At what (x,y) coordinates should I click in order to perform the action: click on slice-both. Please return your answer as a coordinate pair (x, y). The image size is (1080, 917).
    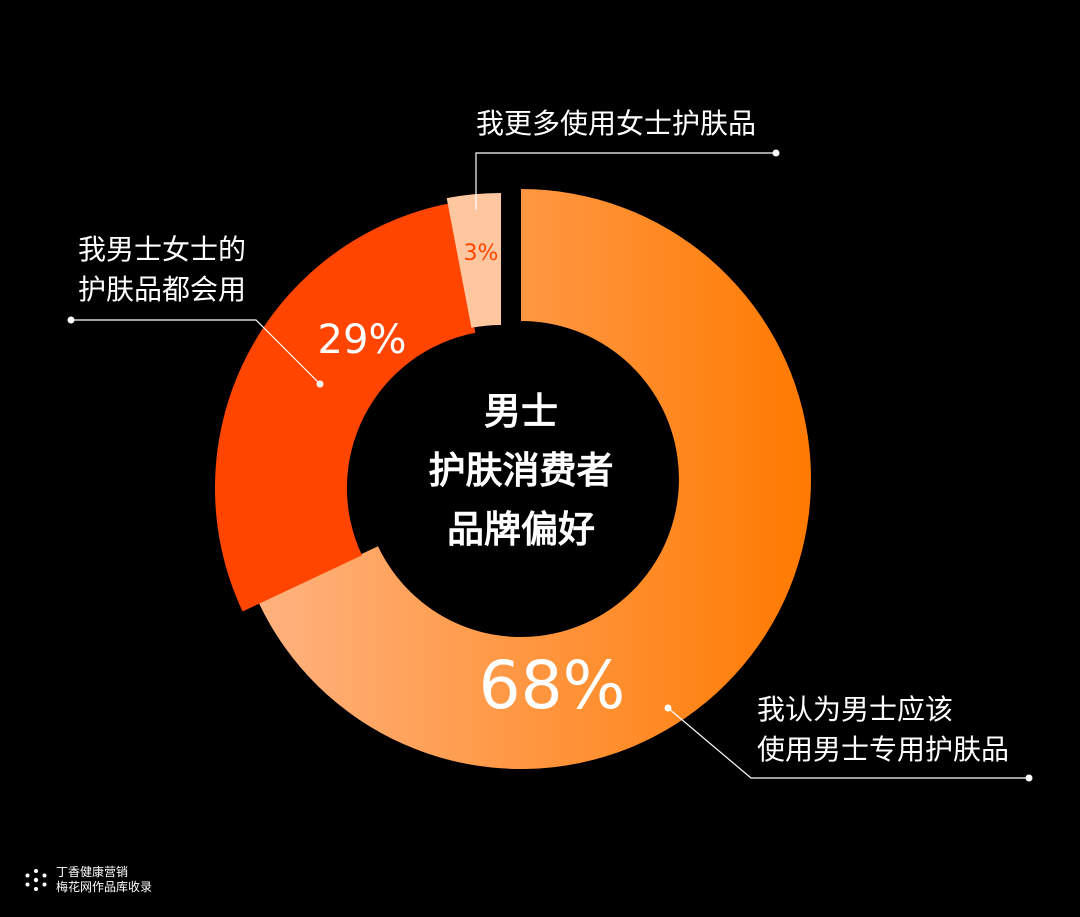
    Looking at the image, I should click on (345, 407).